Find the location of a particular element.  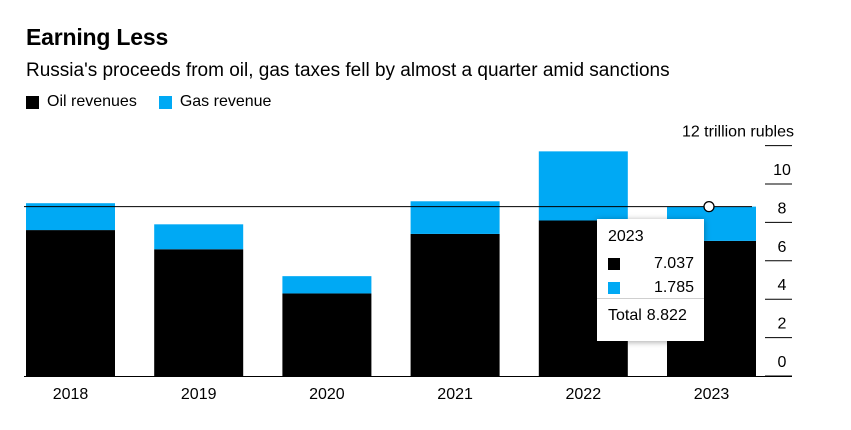

tooltip-value-gas: 1.785 is located at coordinates (673, 287).